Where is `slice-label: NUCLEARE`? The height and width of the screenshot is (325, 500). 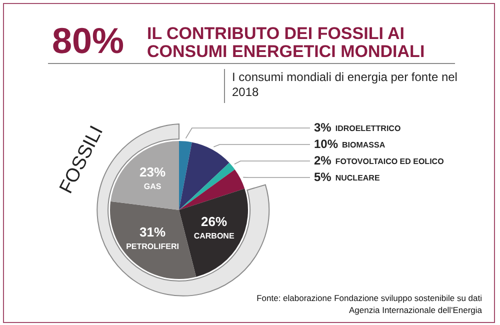
slice-label: NUCLEARE is located at coordinates (357, 178).